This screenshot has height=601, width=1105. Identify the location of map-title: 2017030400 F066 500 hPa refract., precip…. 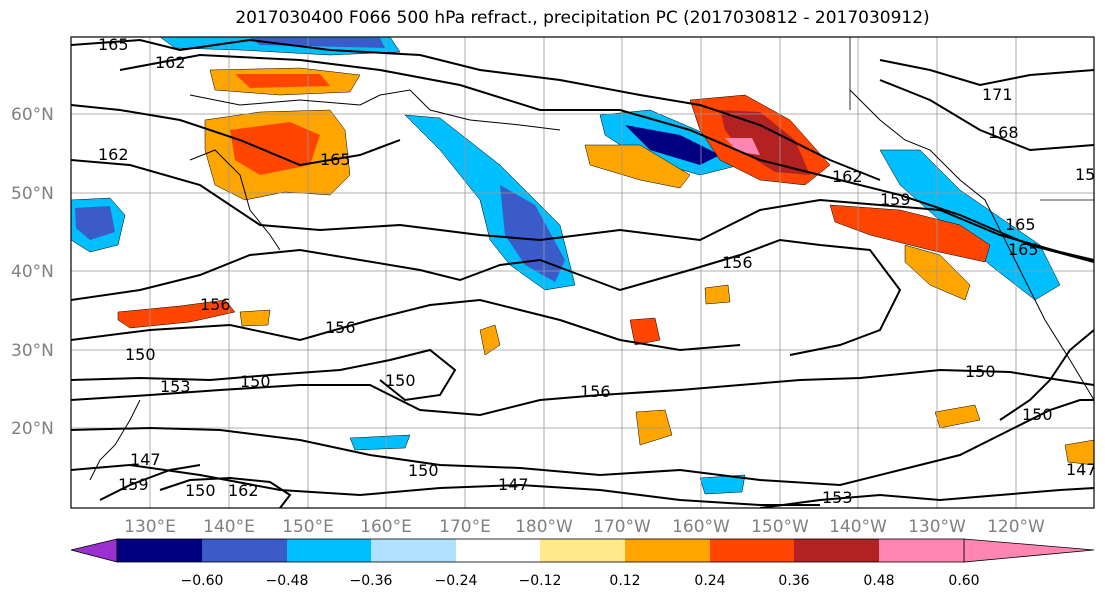
(582, 18).